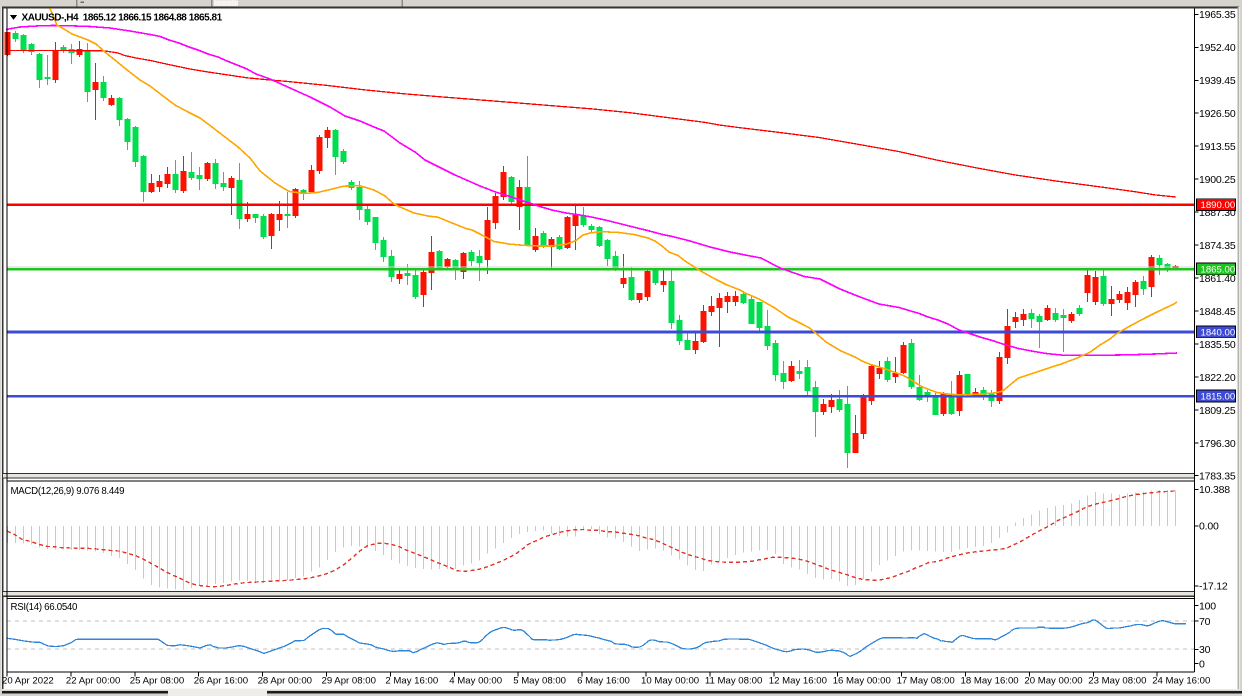  I want to click on svg-text: 2 May 16:00, so click(411, 680).